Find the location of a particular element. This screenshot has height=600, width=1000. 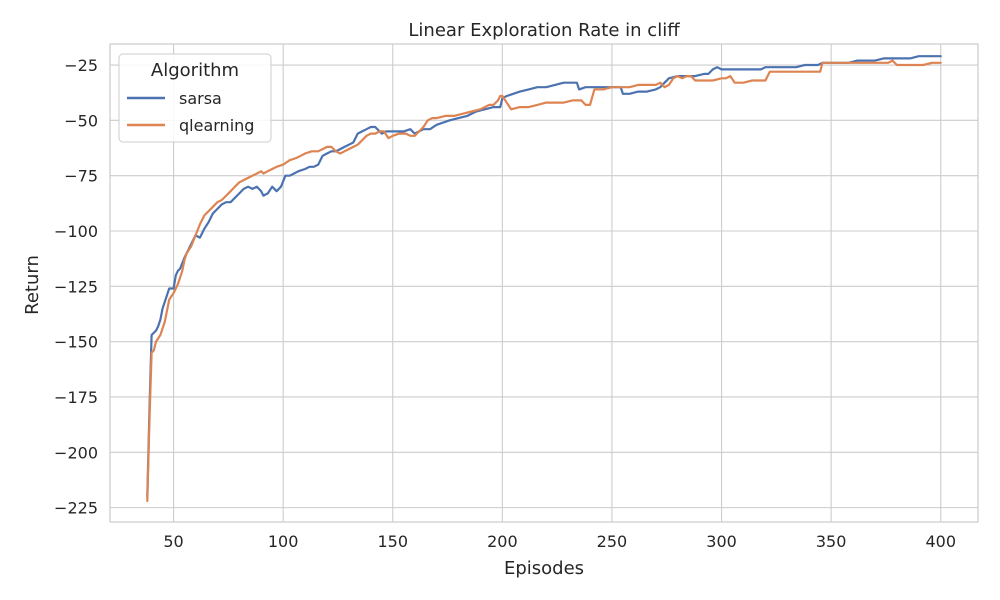

y-axis-label: Return is located at coordinates (32, 285).